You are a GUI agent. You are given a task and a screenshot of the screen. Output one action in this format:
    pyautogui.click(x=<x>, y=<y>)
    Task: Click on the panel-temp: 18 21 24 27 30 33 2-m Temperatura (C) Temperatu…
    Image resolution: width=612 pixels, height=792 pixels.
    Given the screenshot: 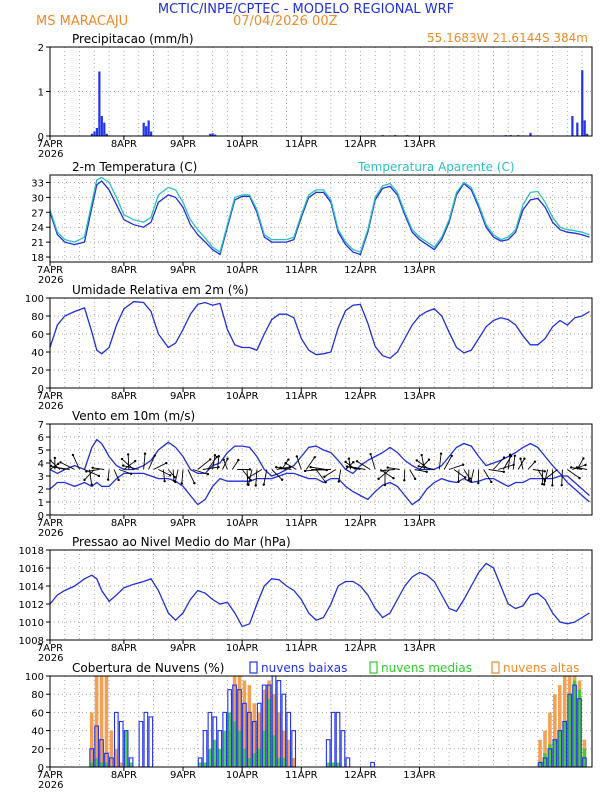 What is the action you would take?
    pyautogui.click(x=312, y=223)
    